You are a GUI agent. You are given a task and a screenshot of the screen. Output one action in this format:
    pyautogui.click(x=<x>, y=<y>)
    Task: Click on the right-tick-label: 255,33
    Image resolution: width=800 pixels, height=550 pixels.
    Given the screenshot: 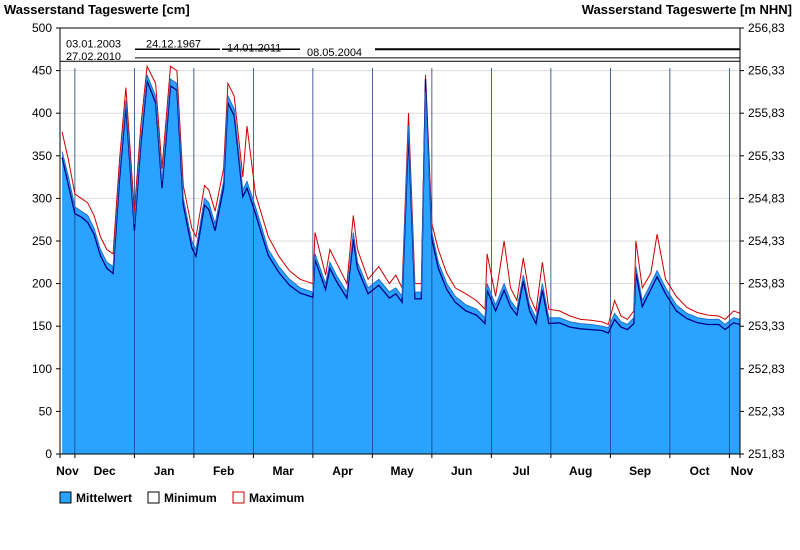 What is the action you would take?
    pyautogui.click(x=766, y=156)
    